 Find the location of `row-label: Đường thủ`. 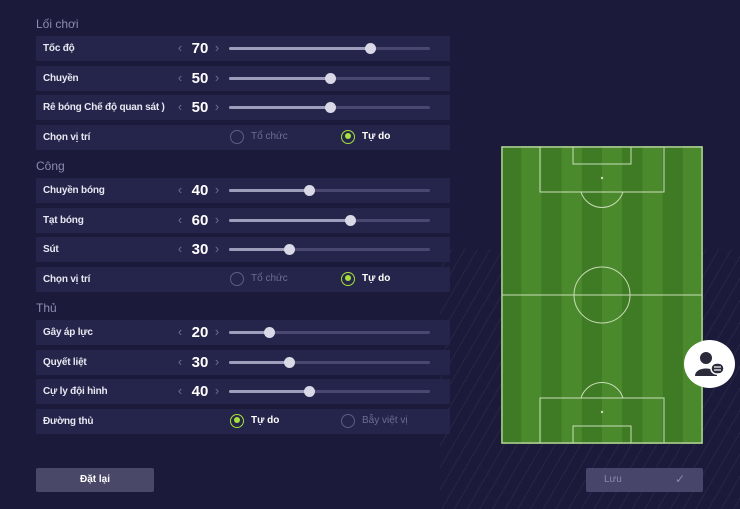

row-label: Đường thủ is located at coordinates (68, 421).